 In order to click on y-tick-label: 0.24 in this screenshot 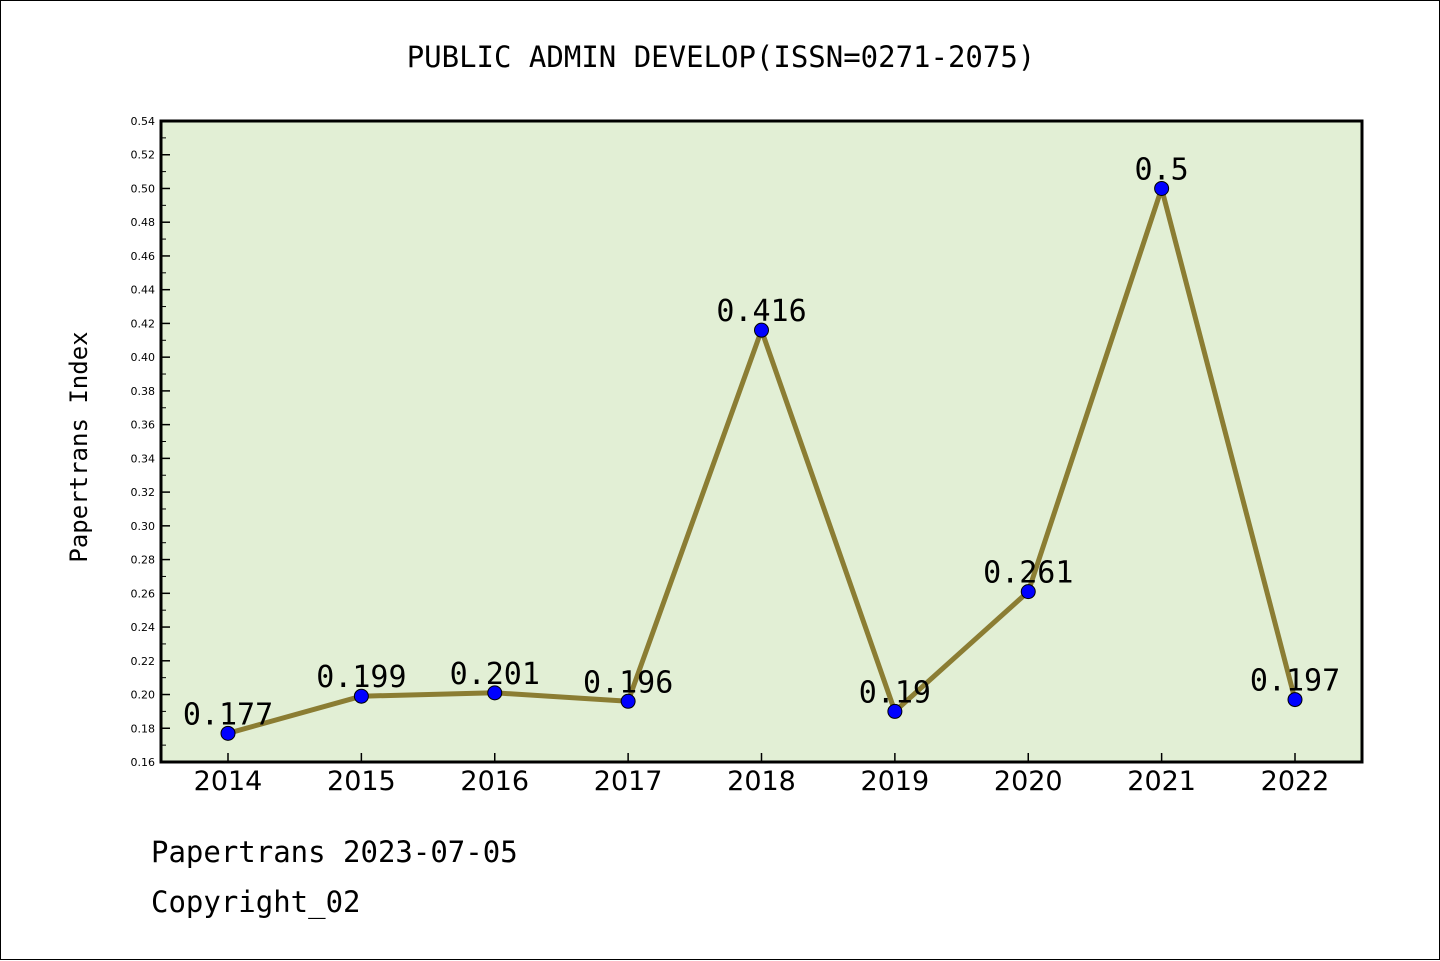, I will do `click(143, 627)`.